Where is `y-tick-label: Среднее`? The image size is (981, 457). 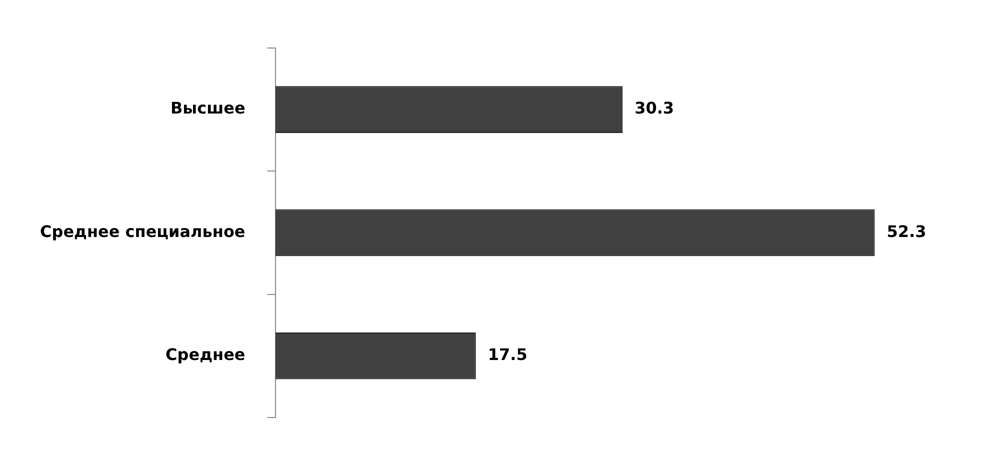 y-tick-label: Среднее is located at coordinates (206, 354).